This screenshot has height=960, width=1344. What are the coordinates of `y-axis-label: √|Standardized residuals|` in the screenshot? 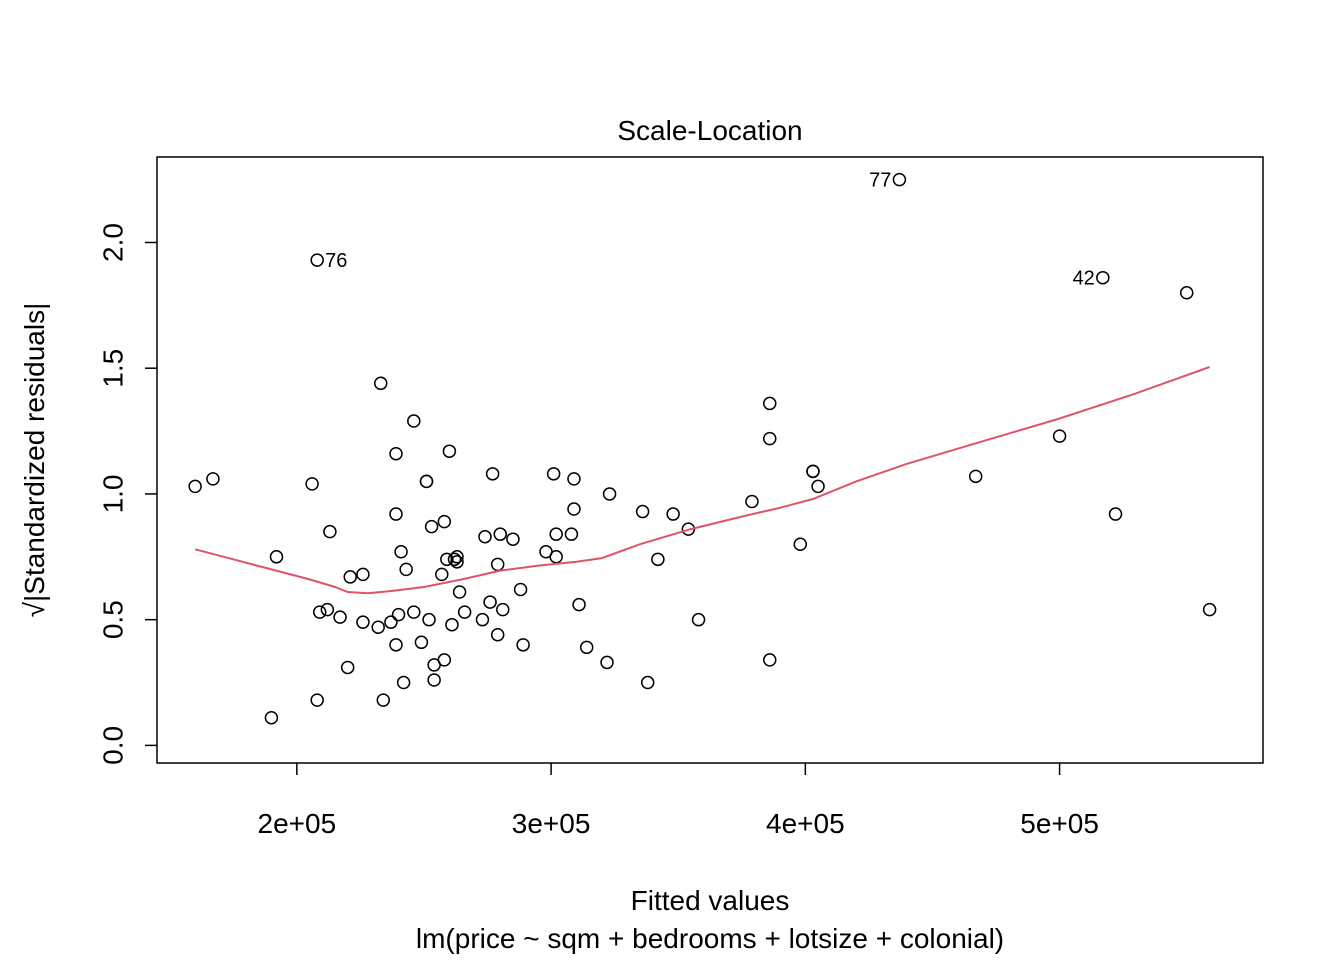 It's located at (34, 460).